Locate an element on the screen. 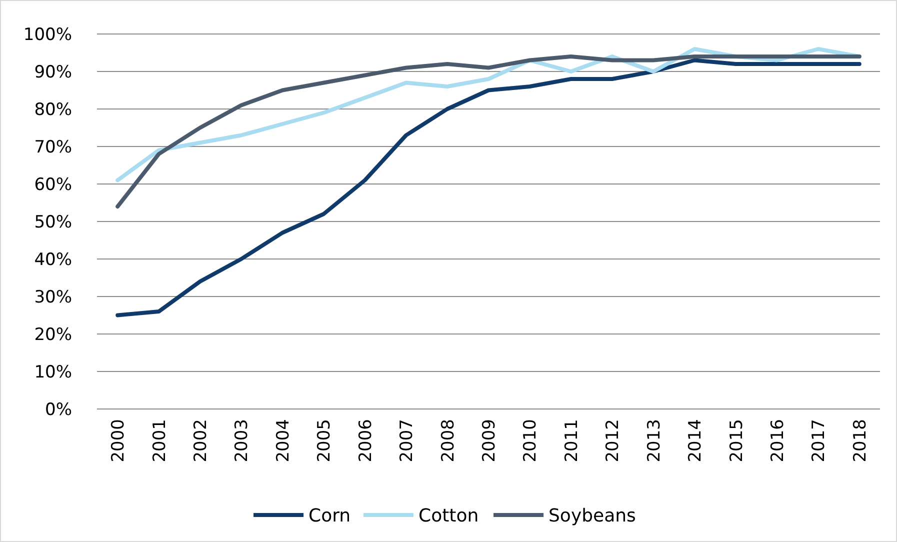 The height and width of the screenshot is (542, 897). x-tick-label: 2016 is located at coordinates (778, 440).